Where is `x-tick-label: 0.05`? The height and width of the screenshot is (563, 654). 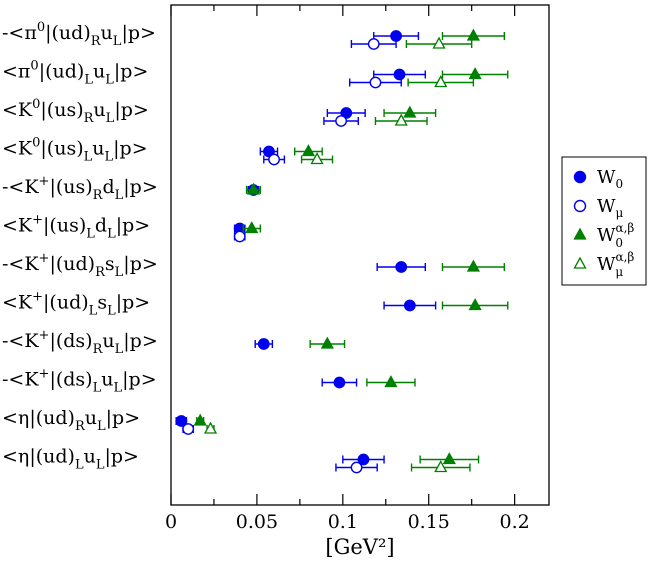 x-tick-label: 0.05 is located at coordinates (257, 522).